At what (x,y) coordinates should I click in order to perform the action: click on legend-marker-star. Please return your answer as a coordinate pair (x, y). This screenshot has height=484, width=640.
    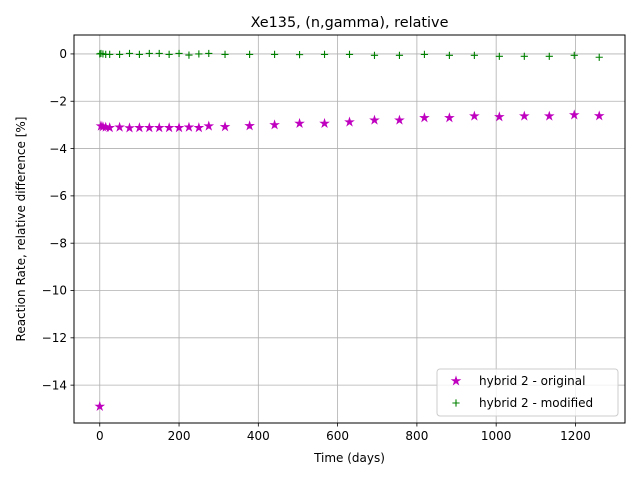
    Looking at the image, I should click on (456, 380).